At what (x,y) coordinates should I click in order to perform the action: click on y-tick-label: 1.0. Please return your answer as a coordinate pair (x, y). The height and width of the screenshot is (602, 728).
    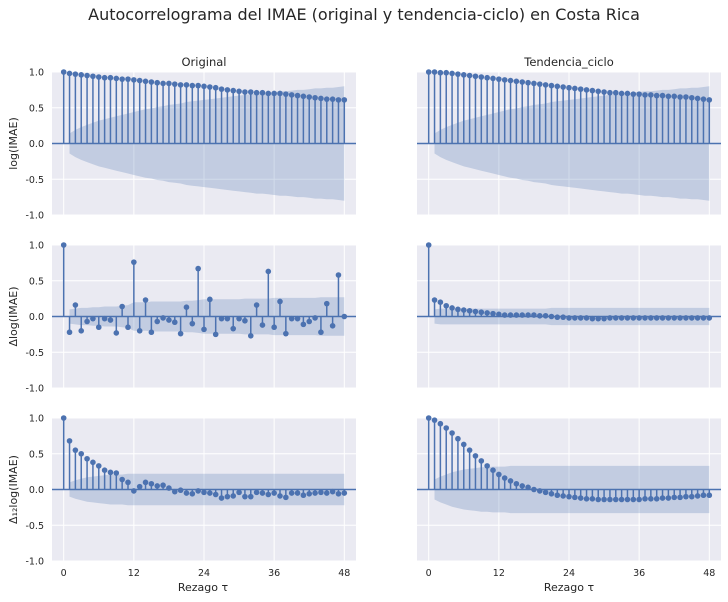
    Looking at the image, I should click on (36, 419).